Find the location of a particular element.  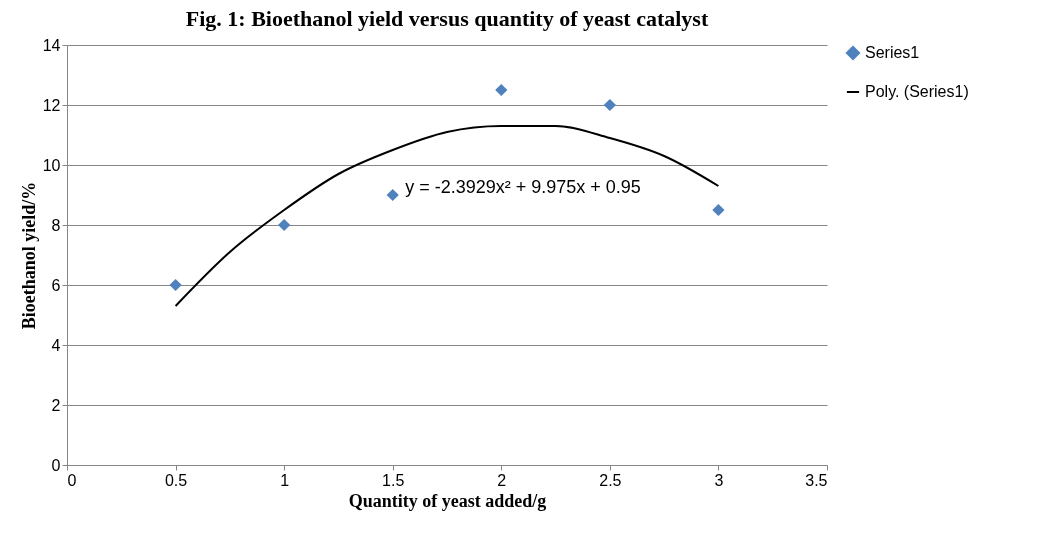

y-axis-title: Bioethanol yield/% is located at coordinates (28, 255).